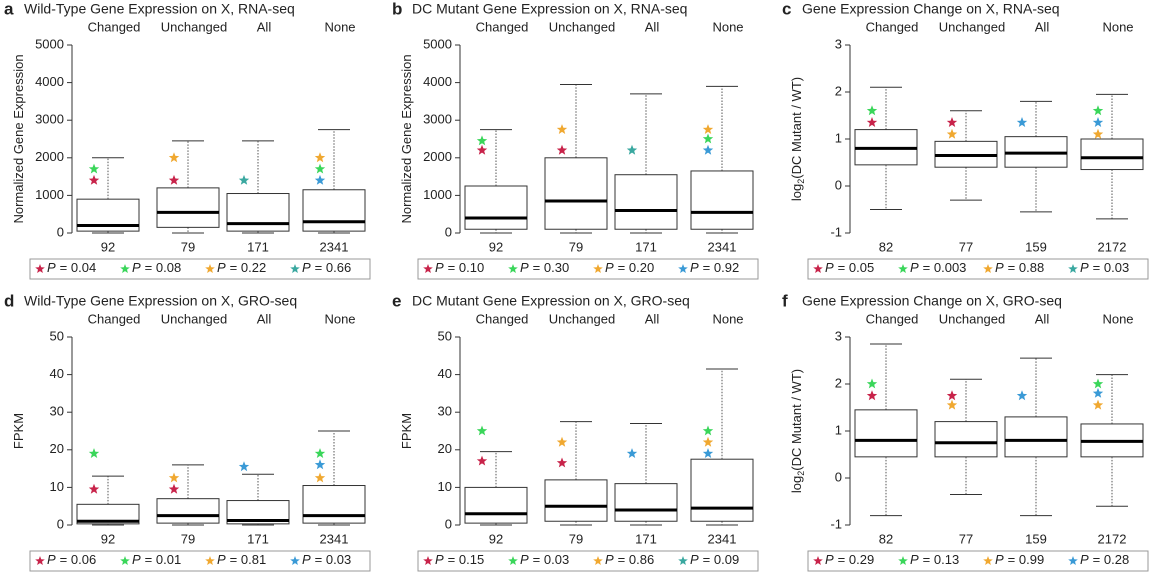 This screenshot has height=577, width=1170. What do you see at coordinates (721, 559) in the screenshot?
I see `p-value-text: = 0.09` at bounding box center [721, 559].